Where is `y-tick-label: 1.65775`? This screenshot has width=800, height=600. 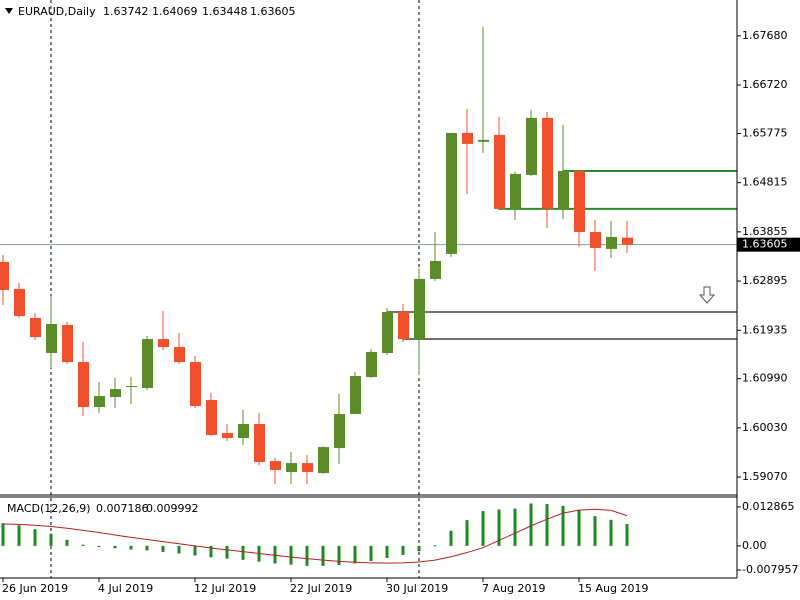
y-tick-label: 1.65775 is located at coordinates (765, 132).